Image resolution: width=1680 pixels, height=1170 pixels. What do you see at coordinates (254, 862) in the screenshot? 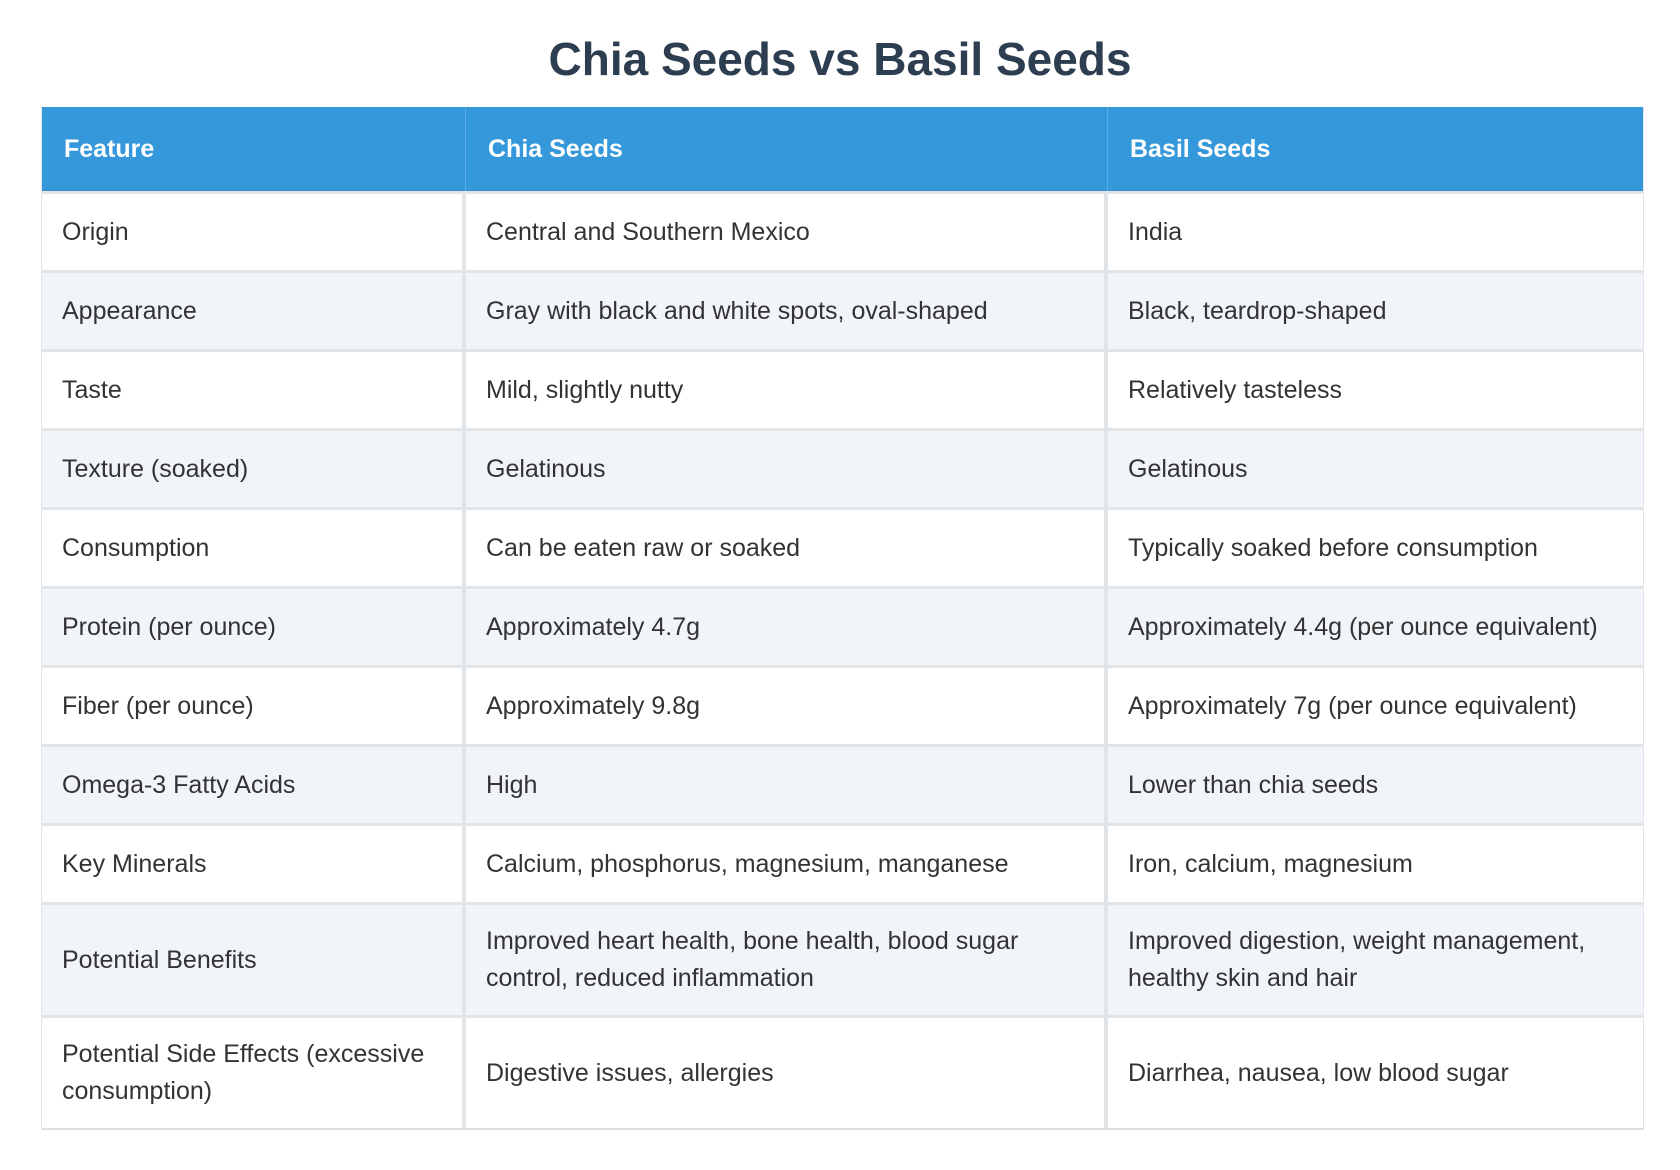
I see `feature-cell: Key Minerals` at bounding box center [254, 862].